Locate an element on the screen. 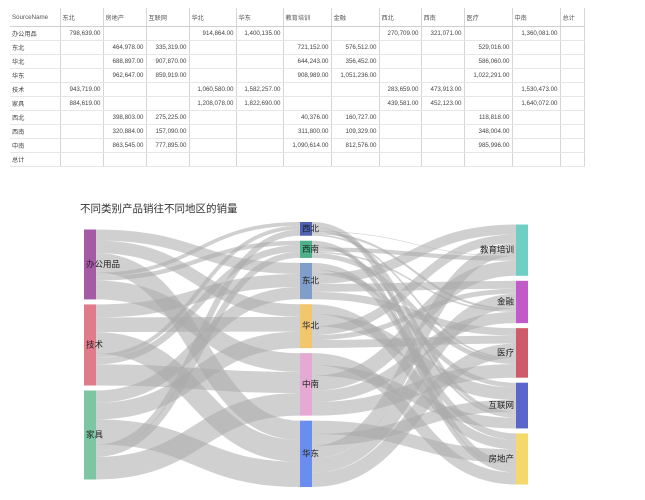  column-header: 西南 is located at coordinates (443, 17).